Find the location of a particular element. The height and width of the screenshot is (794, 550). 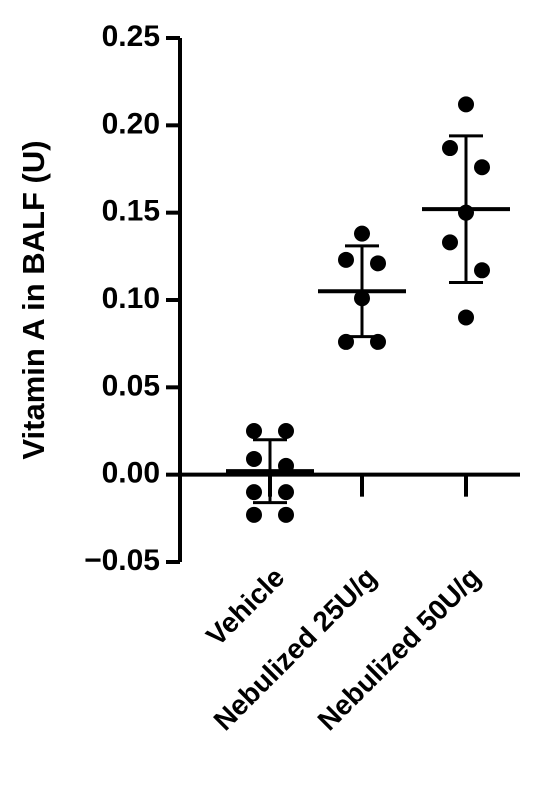

y-tick-label: 0.10 is located at coordinates (131, 298).